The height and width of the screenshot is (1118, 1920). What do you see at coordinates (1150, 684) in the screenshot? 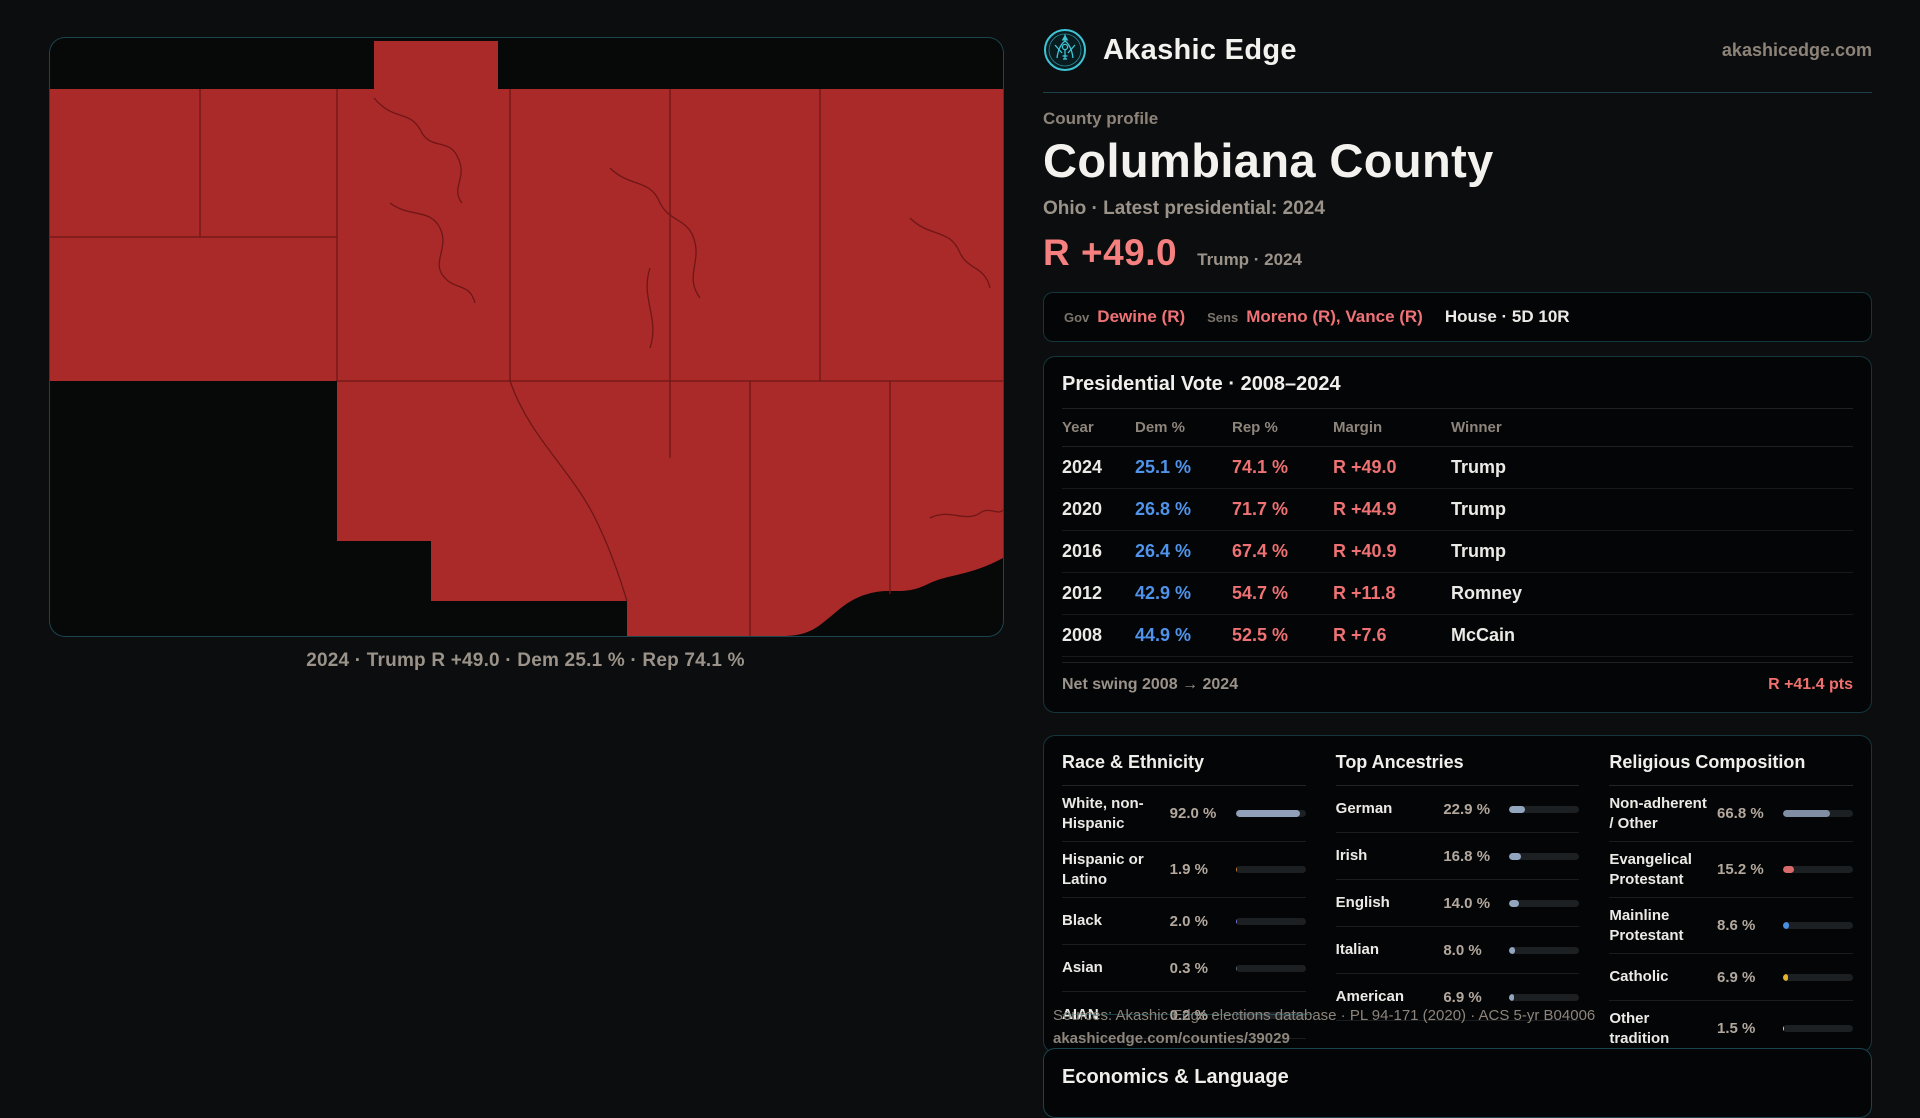
I see `net-swing-label: Net swing 2008 → 2024` at bounding box center [1150, 684].